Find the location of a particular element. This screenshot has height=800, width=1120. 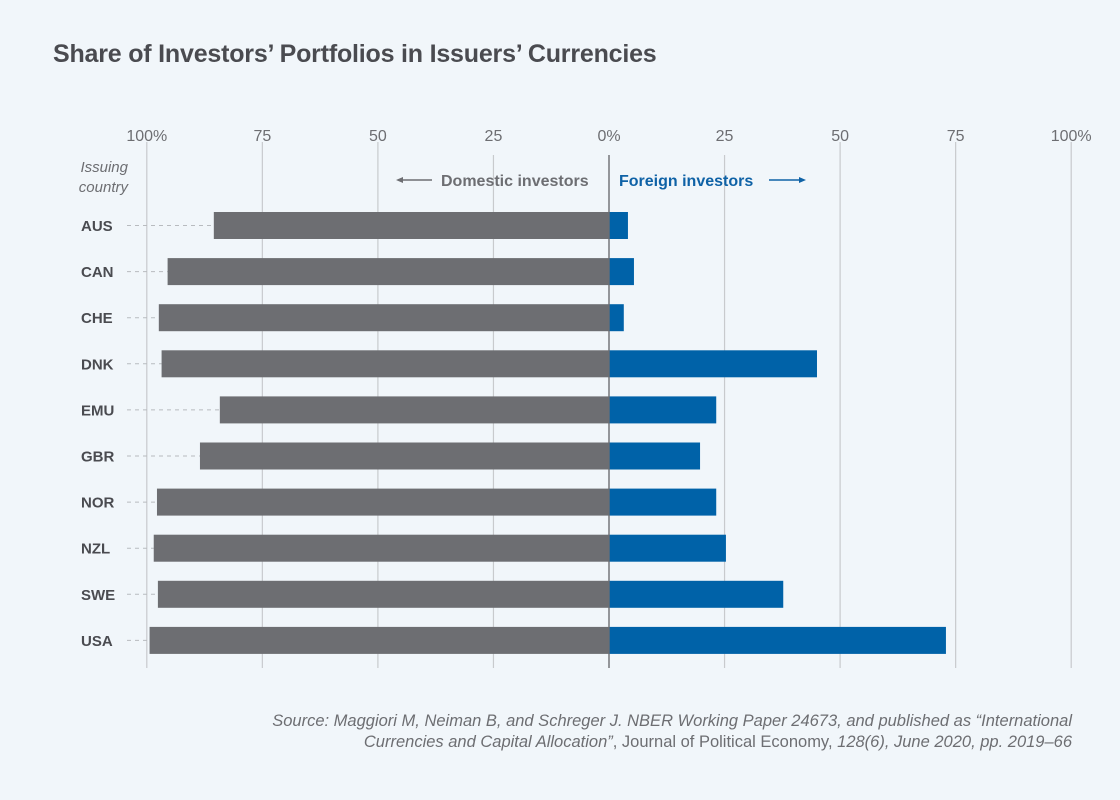

category-label: EMU is located at coordinates (97, 410).